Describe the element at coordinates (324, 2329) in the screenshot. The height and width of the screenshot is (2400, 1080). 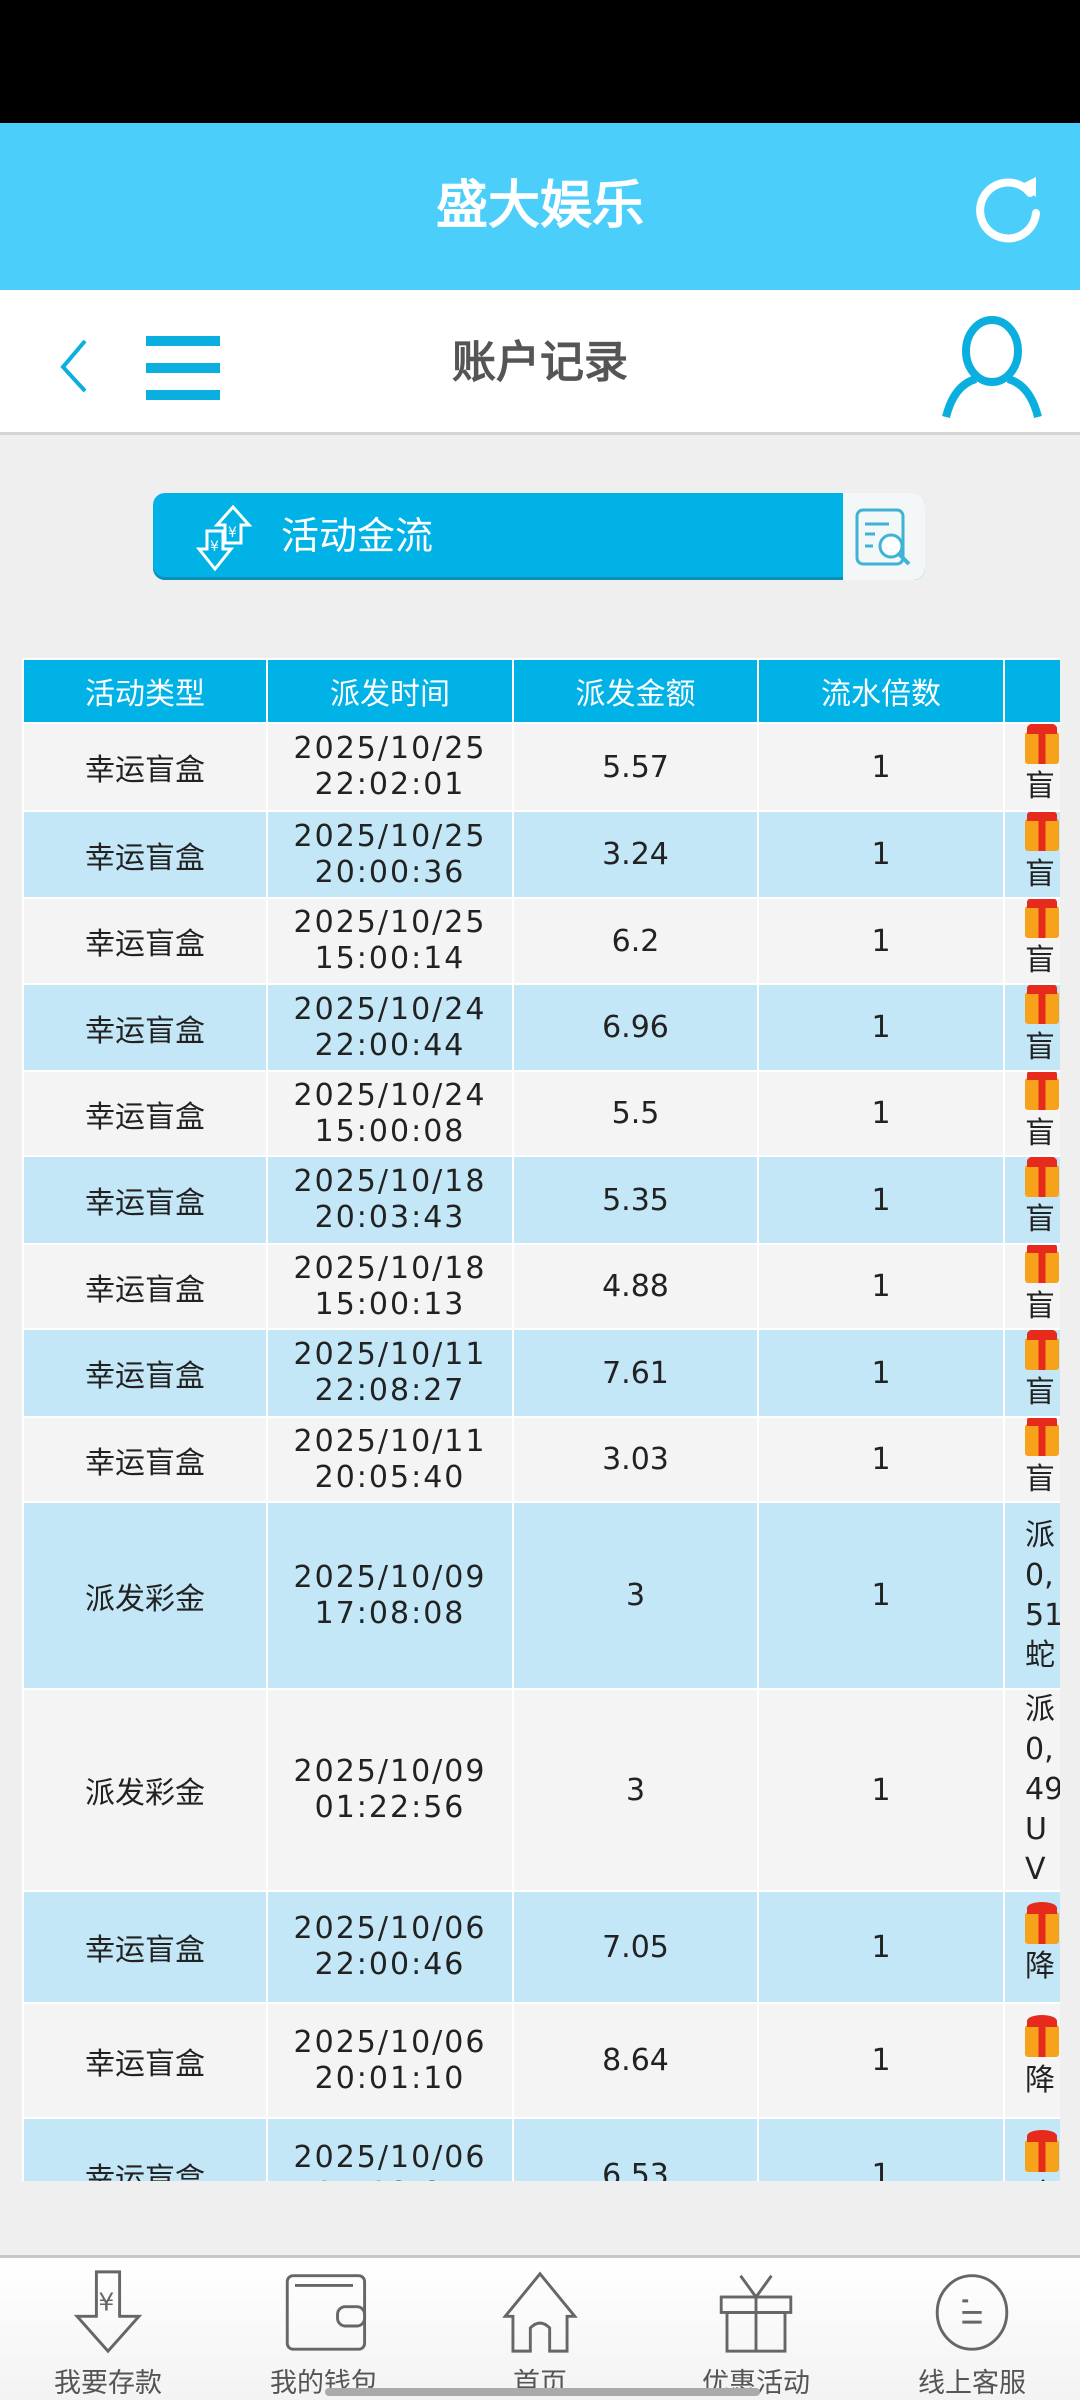
I see `tab-wallet: 我的钱包` at that location.